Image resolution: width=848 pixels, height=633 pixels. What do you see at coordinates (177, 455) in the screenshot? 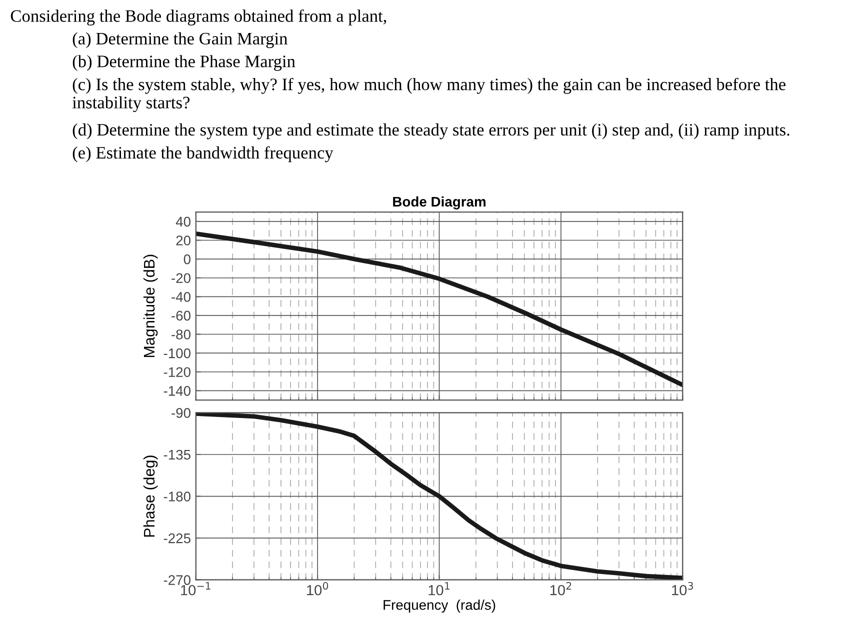
I see `y-tick-label: -135` at bounding box center [177, 455].